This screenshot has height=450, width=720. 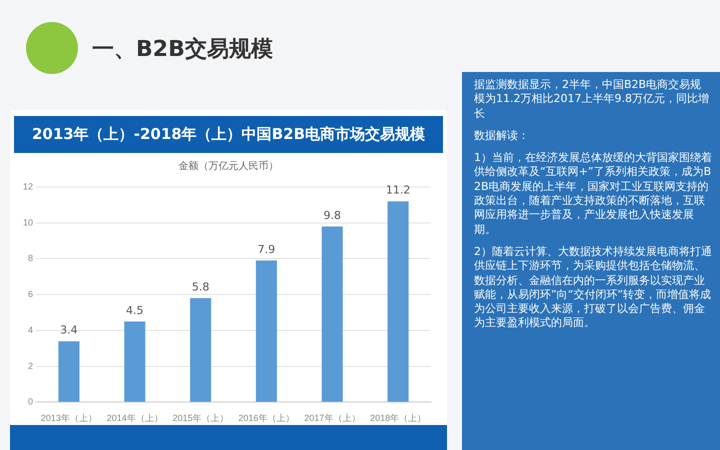 I want to click on x-tick-label: 2017年（上）, so click(x=332, y=418).